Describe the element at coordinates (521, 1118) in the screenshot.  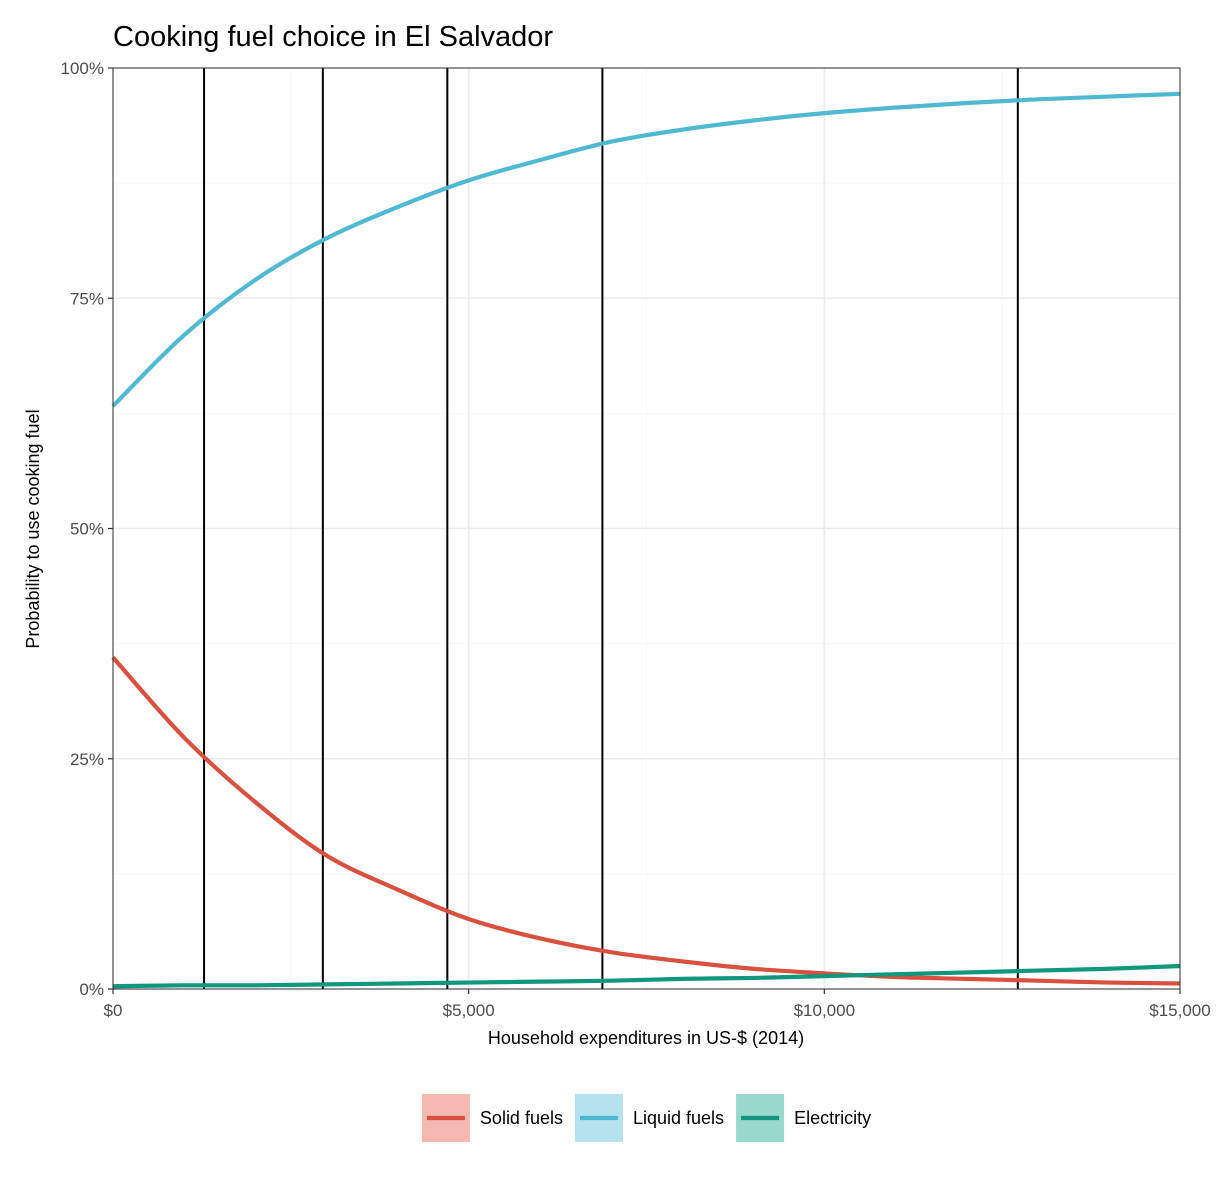
I see `legend-label-solid-fuels: Solid fuels` at that location.